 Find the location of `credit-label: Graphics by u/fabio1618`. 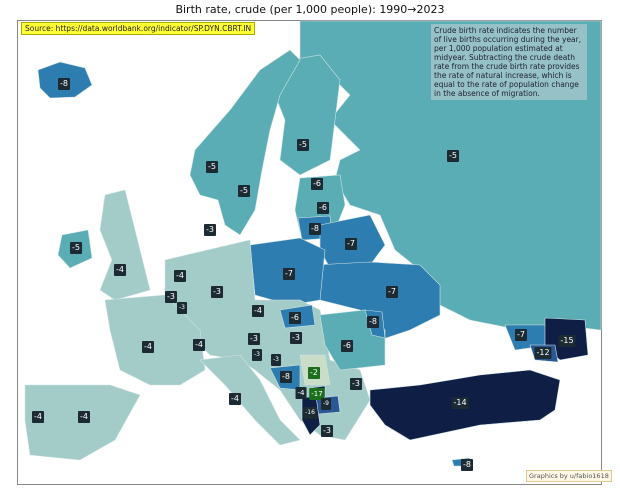

credit-label: Graphics by u/fabio1618 is located at coordinates (569, 476).